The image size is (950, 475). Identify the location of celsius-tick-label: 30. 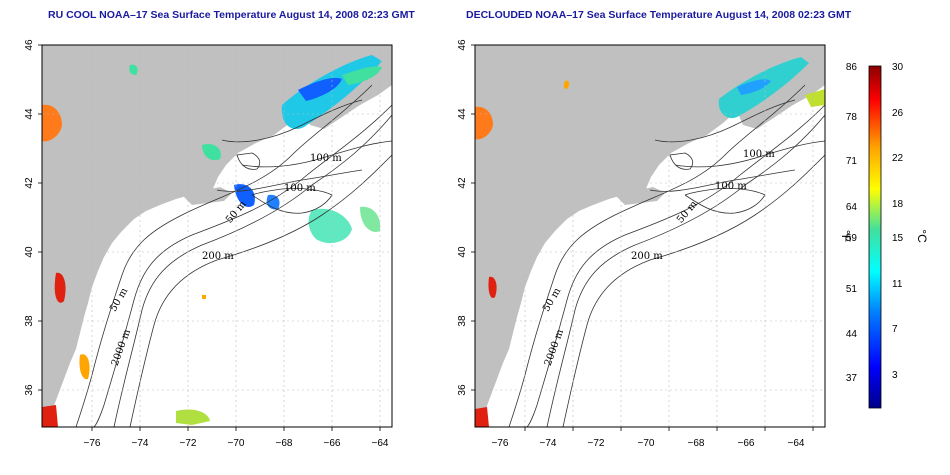
(898, 67).